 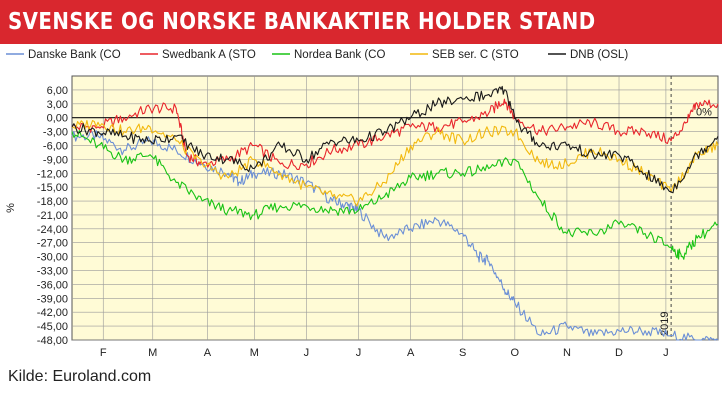 I want to click on y-tick-label: 6,00, so click(x=57, y=91).